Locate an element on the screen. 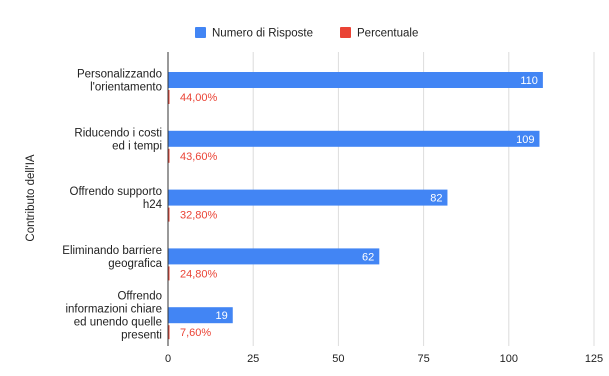 The height and width of the screenshot is (376, 609). x-tick-label-50: 50 is located at coordinates (338, 359).